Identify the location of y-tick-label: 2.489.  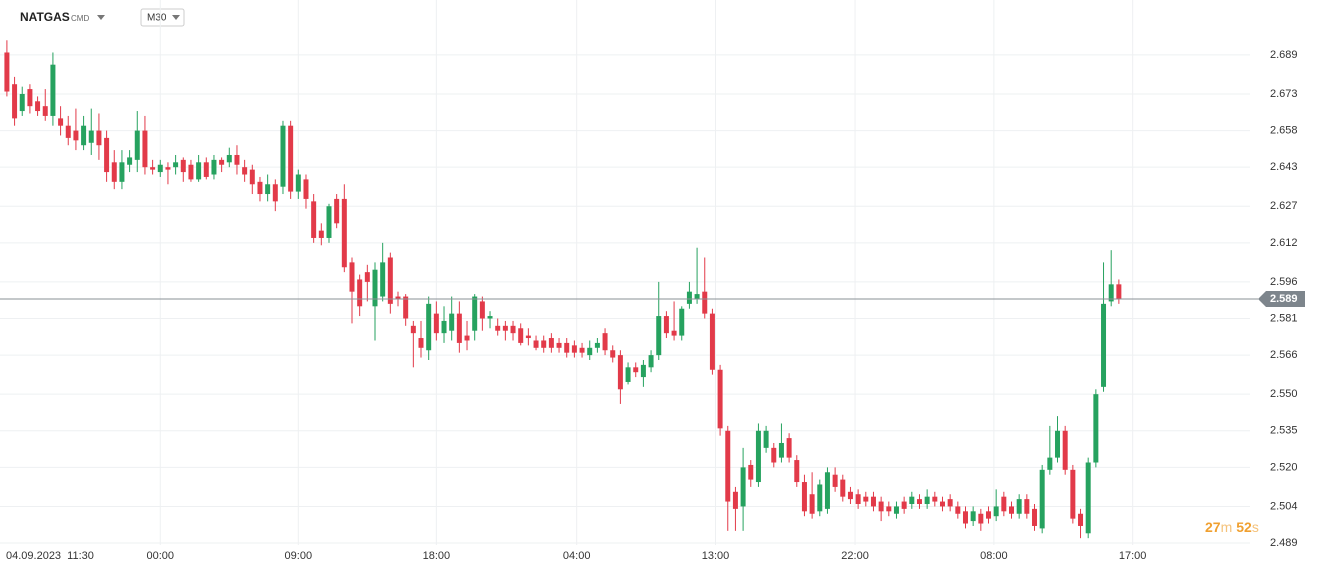
(1284, 543).